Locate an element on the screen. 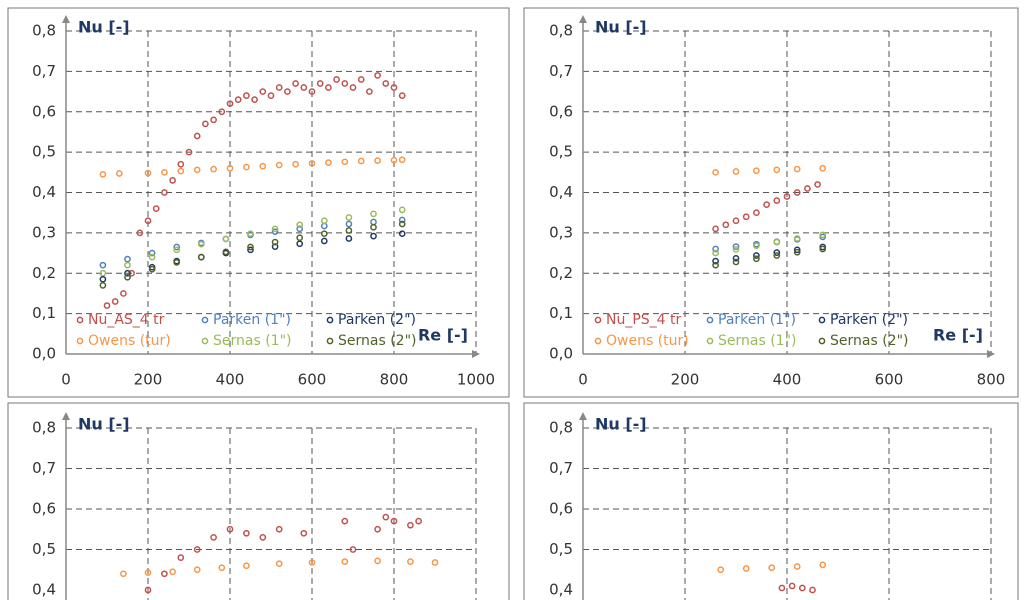  y-tick-label: 0,4 is located at coordinates (561, 590).